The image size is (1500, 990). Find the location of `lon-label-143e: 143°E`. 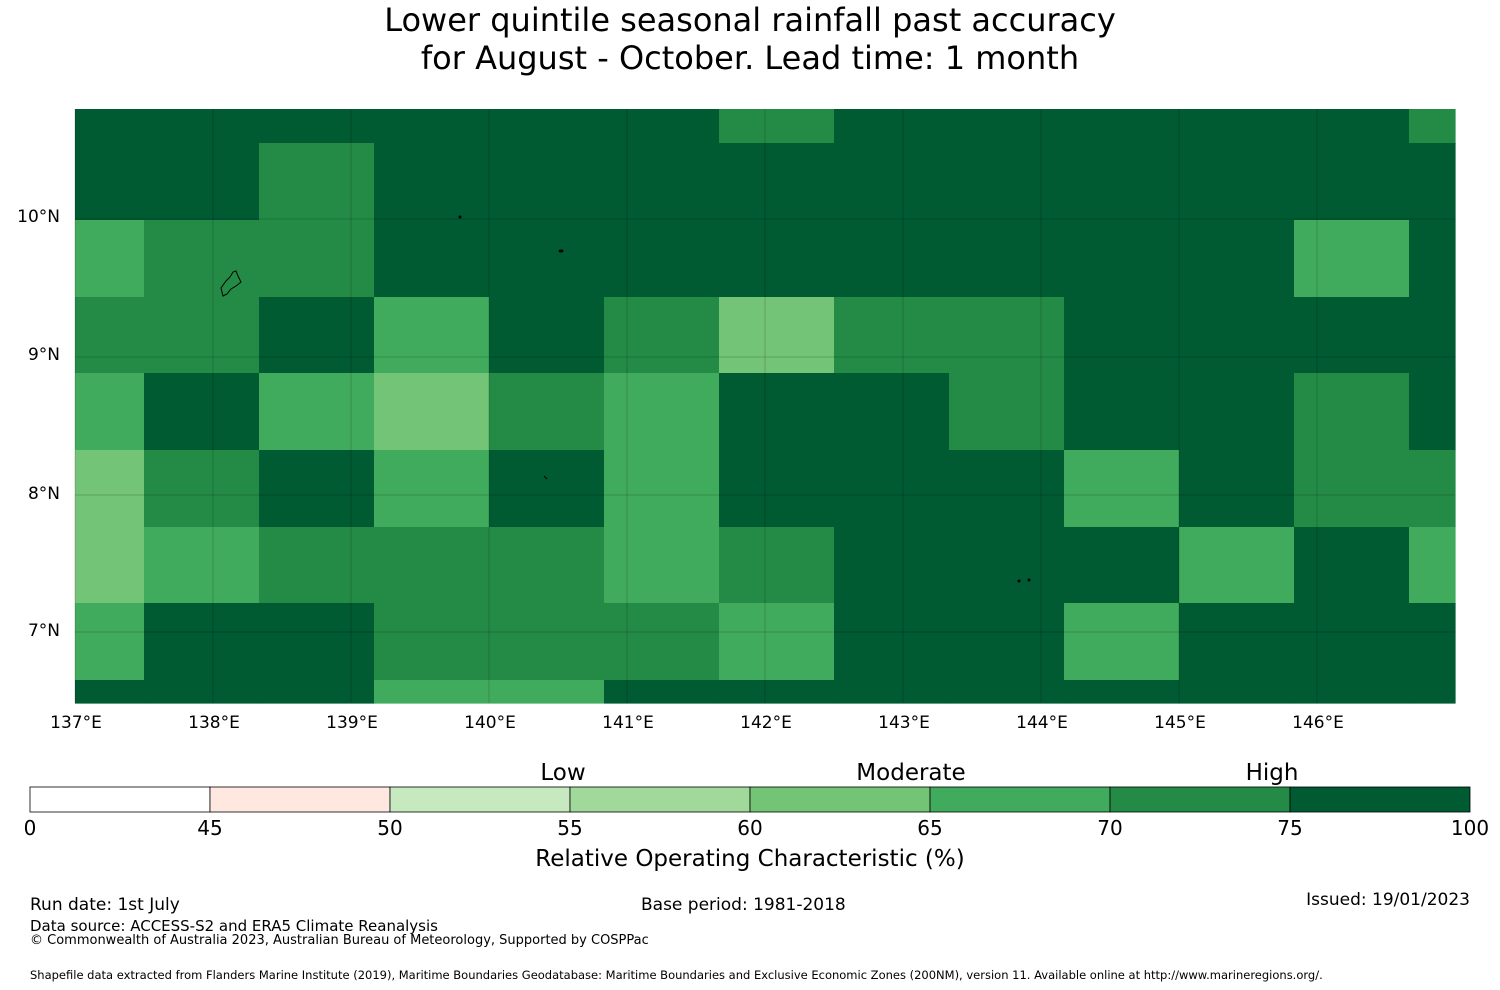

lon-label-143e: 143°E is located at coordinates (904, 723).